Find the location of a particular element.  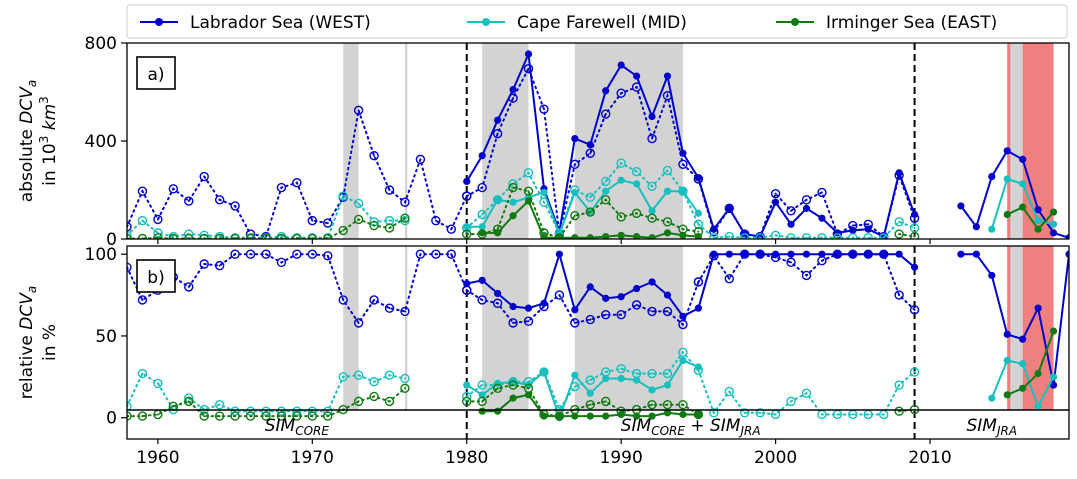

segment-label: SIMCORE is located at coordinates (297, 427).